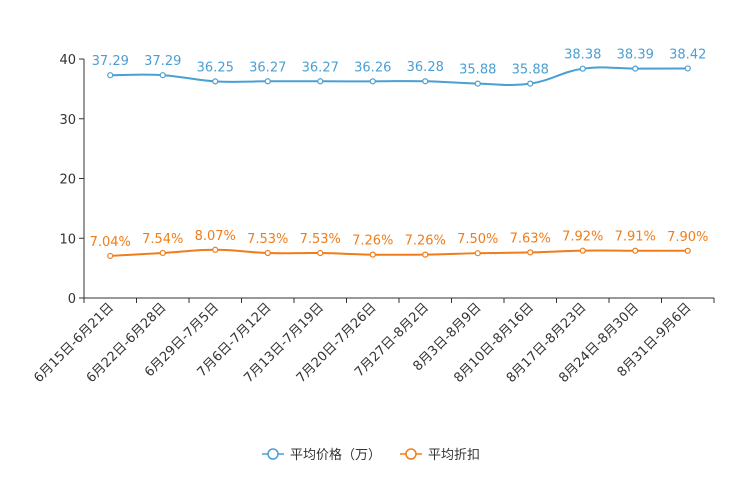  What do you see at coordinates (425, 67) in the screenshot?
I see `data-label: 36.28` at bounding box center [425, 67].